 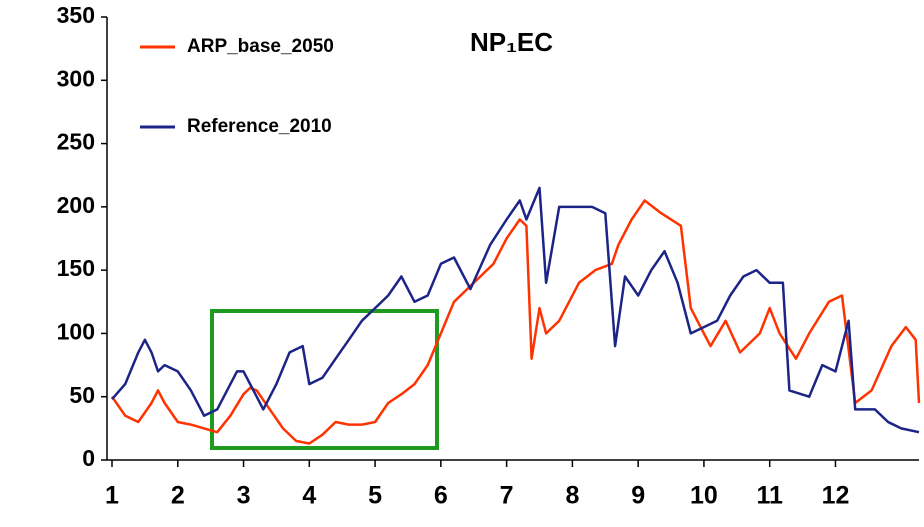 What do you see at coordinates (178, 496) in the screenshot?
I see `x-tick-label: 2` at bounding box center [178, 496].